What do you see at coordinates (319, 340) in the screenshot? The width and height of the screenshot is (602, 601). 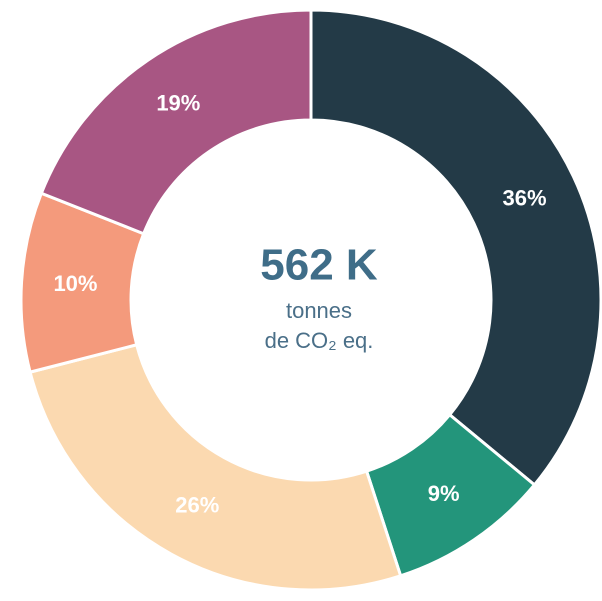 I see `center-label: de CO₂ eq.` at bounding box center [319, 340].